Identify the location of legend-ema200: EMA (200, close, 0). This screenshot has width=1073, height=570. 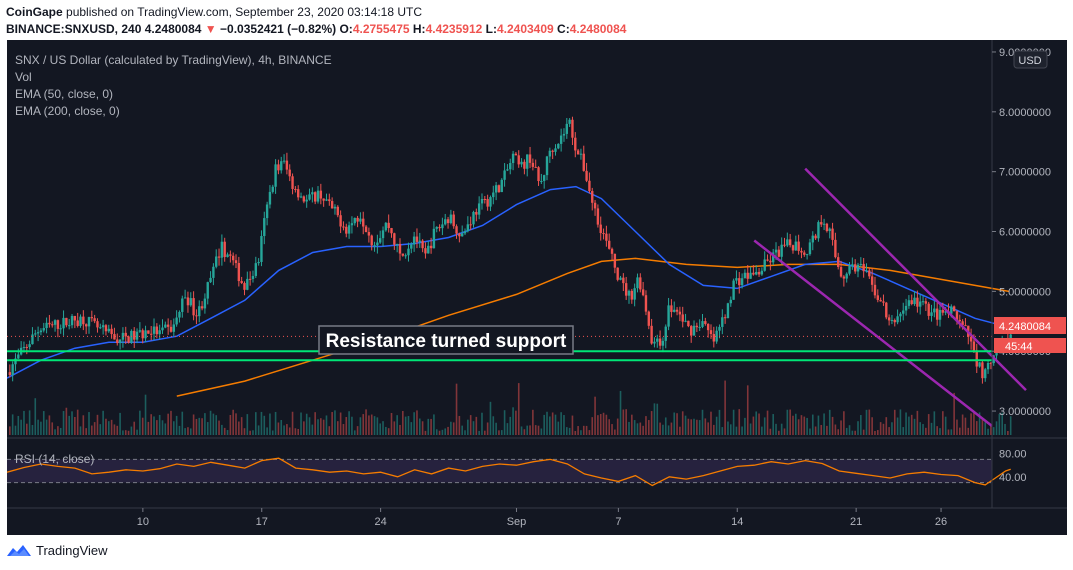
(67, 111).